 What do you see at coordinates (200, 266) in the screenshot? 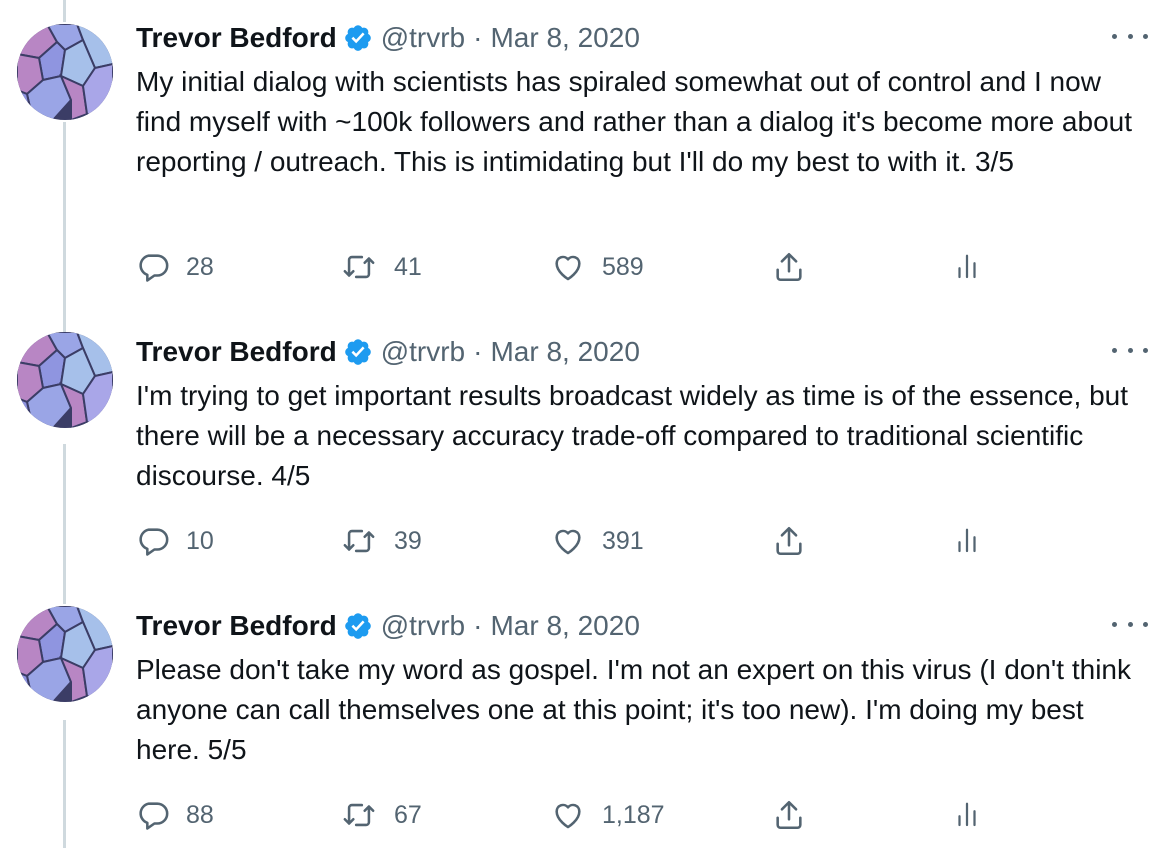
I see `reply-count: 28` at bounding box center [200, 266].